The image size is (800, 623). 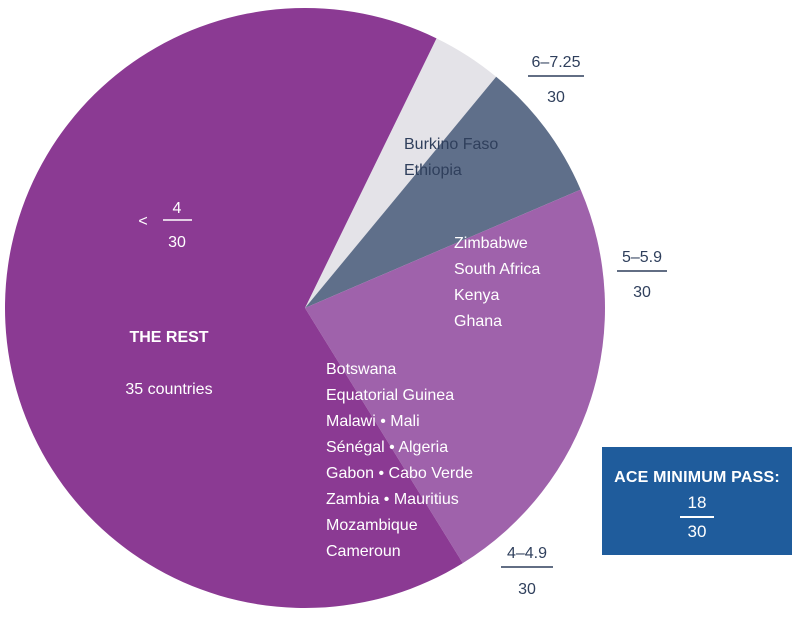 I want to click on country-equatorial-guinea: Equatorial Guinea, so click(x=390, y=395).